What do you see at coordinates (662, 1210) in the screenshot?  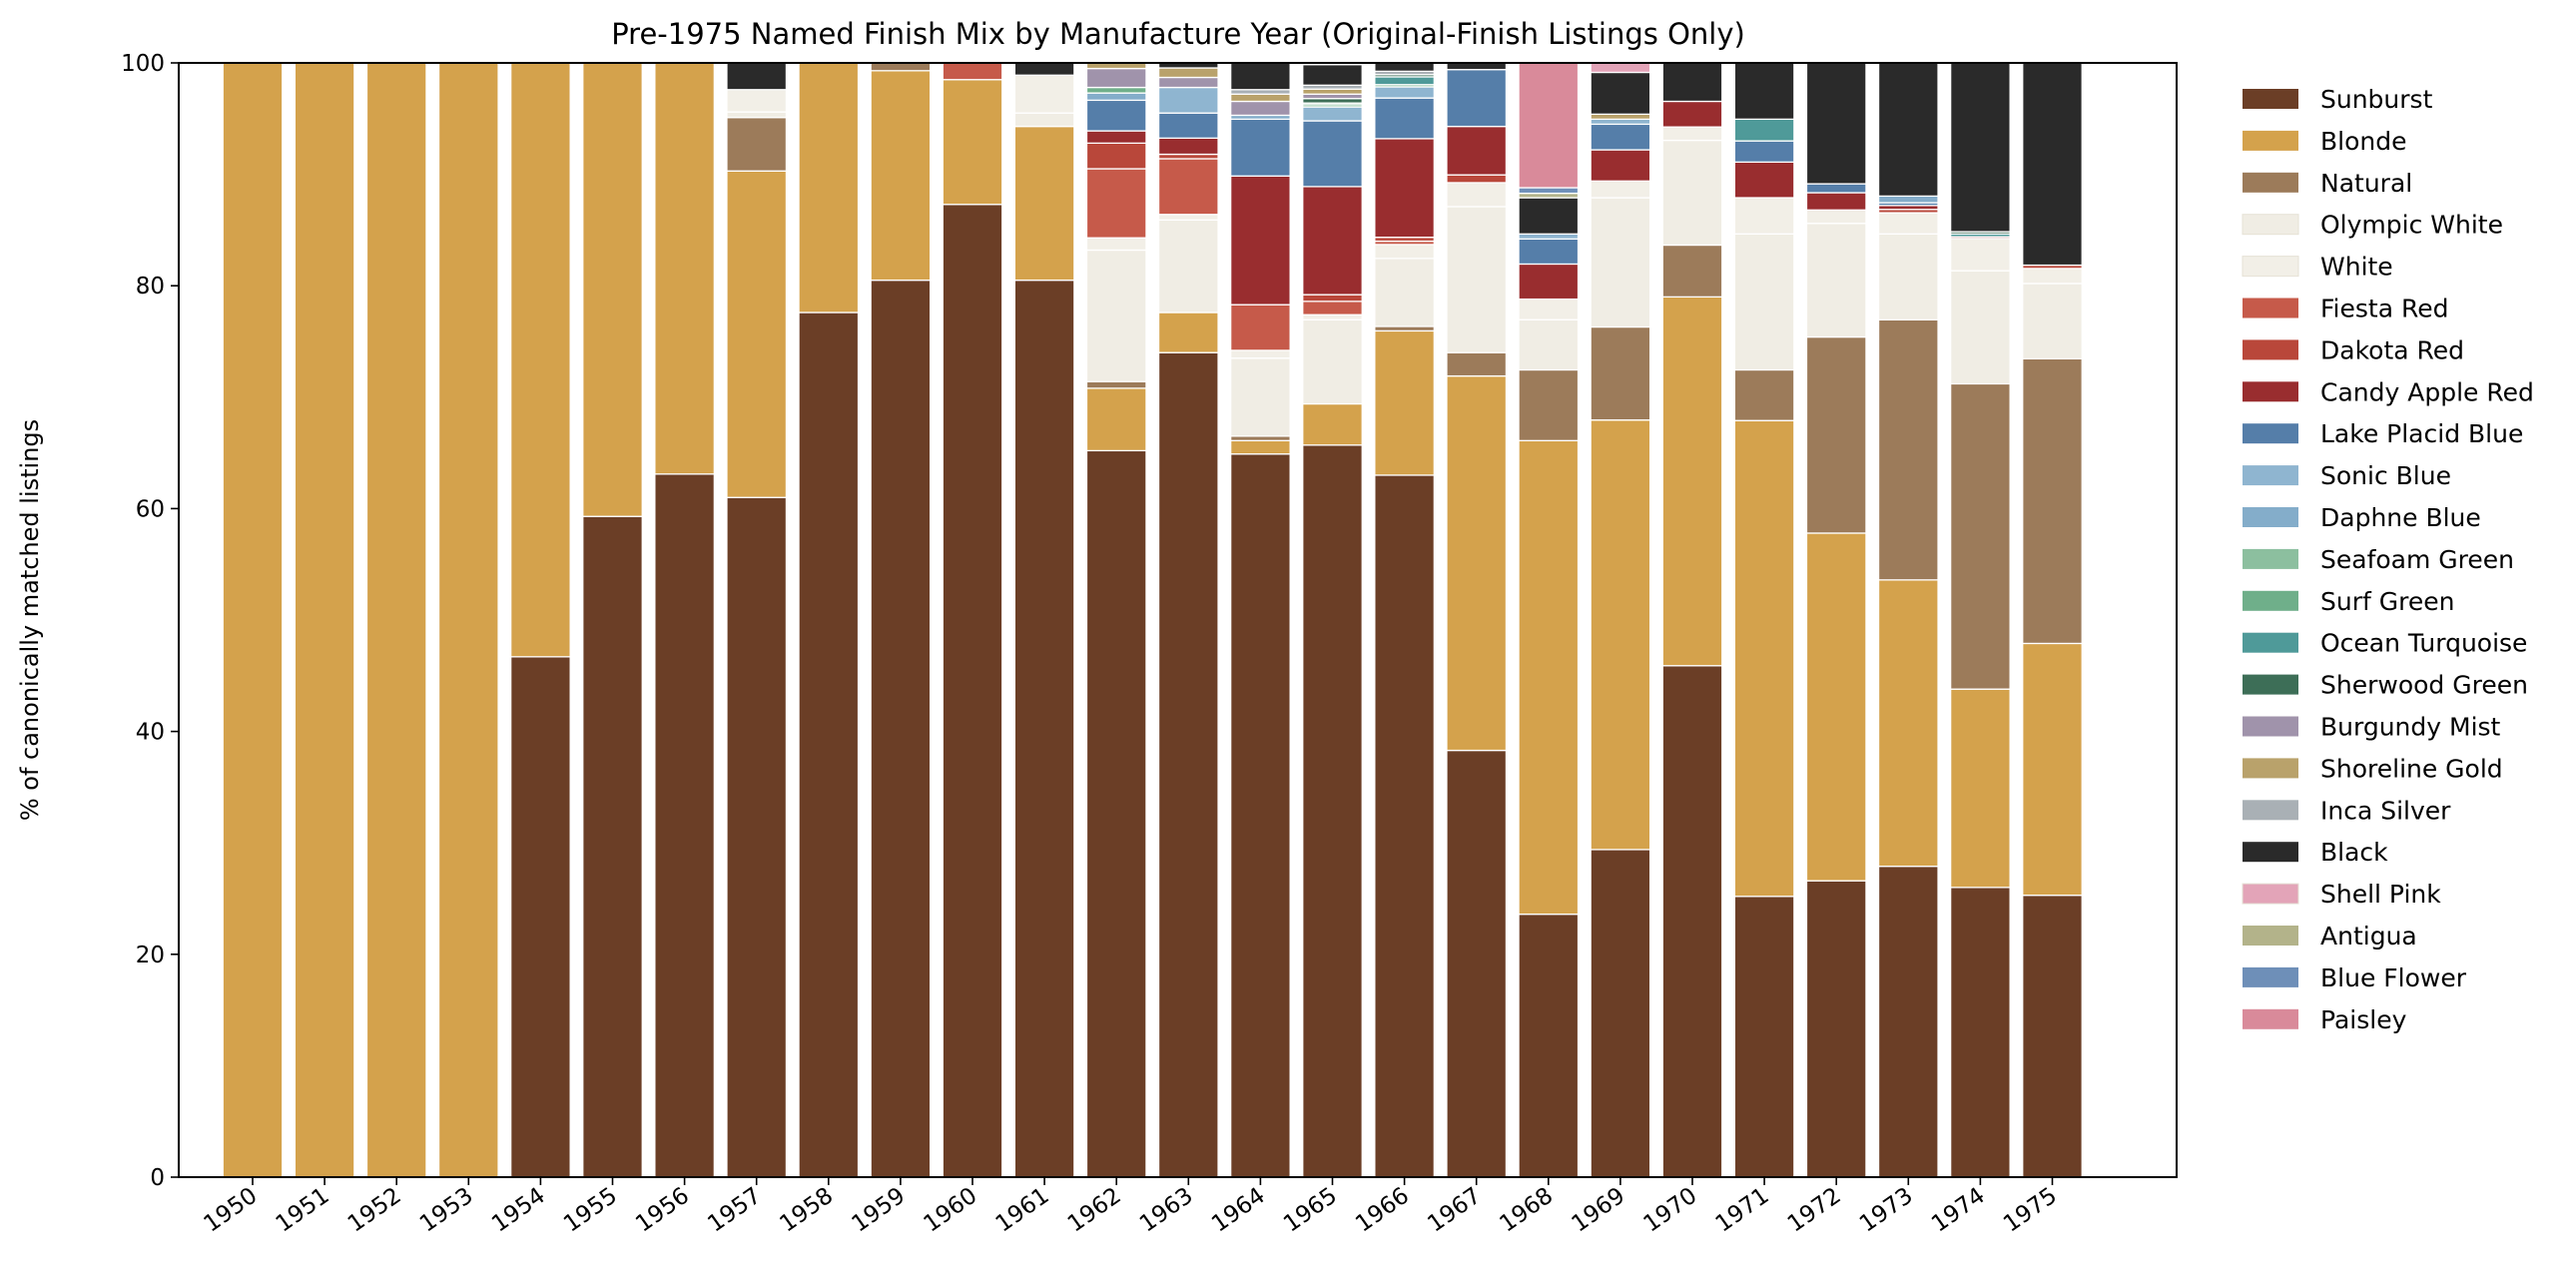 I see `x-tick-label: 1956` at bounding box center [662, 1210].